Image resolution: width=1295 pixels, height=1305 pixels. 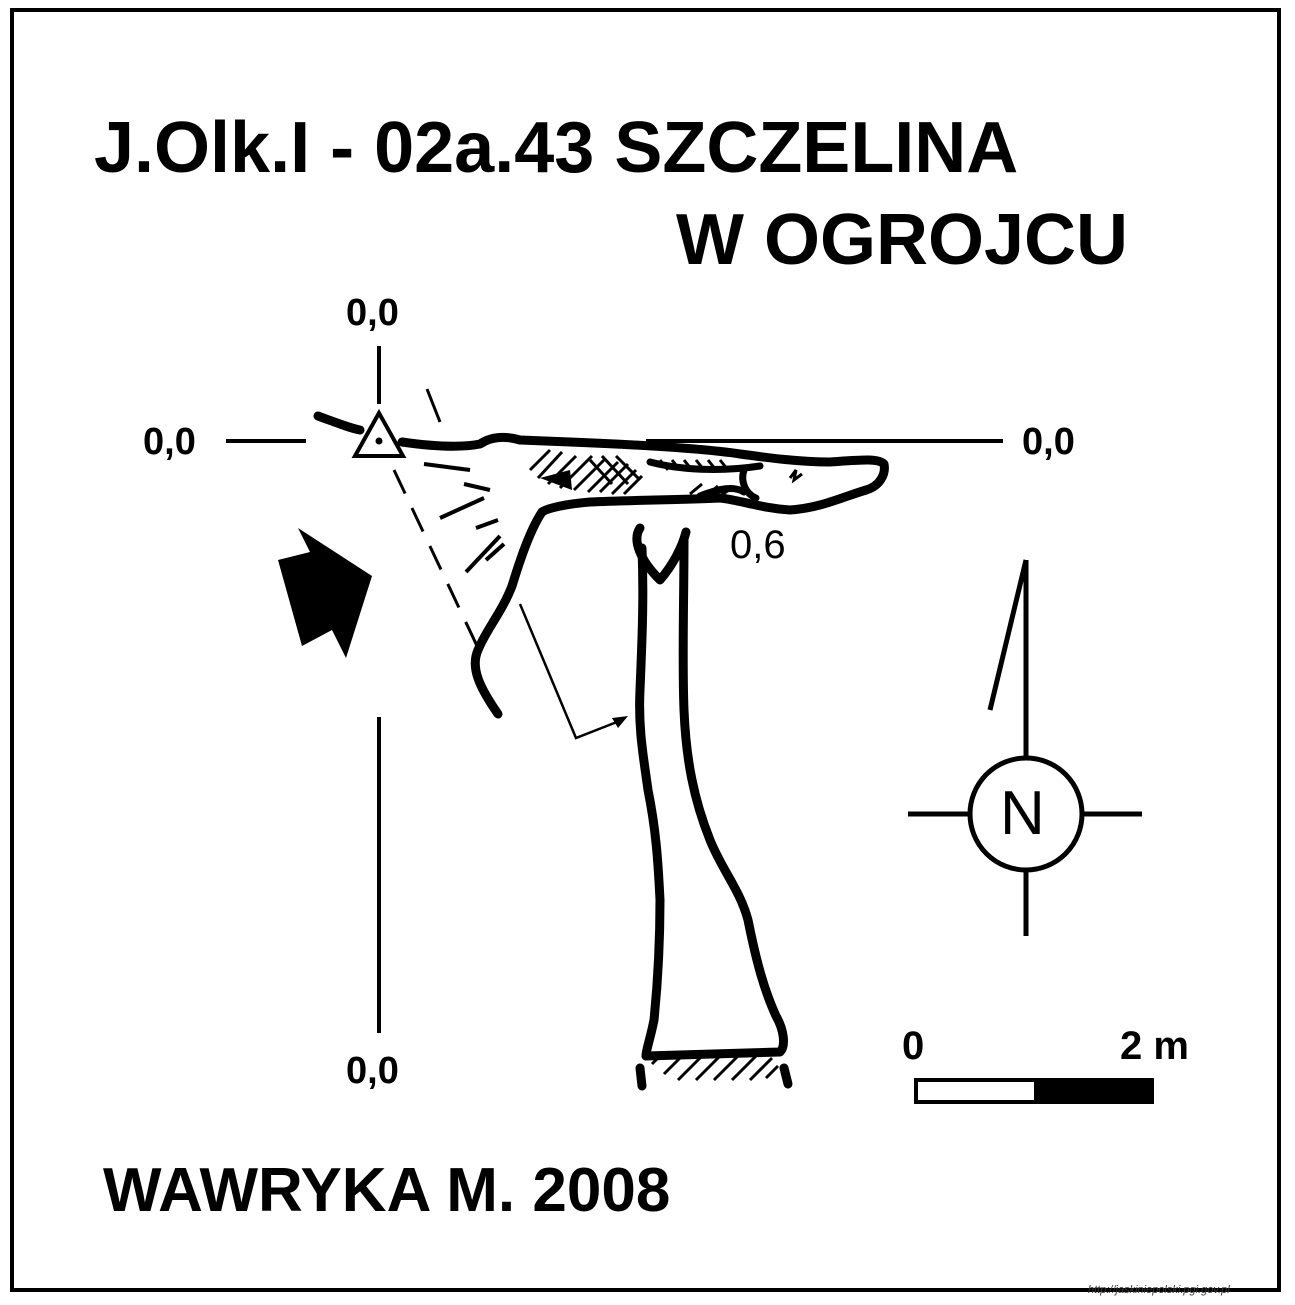 I want to click on datum-label-left: 0,0, so click(x=169, y=442).